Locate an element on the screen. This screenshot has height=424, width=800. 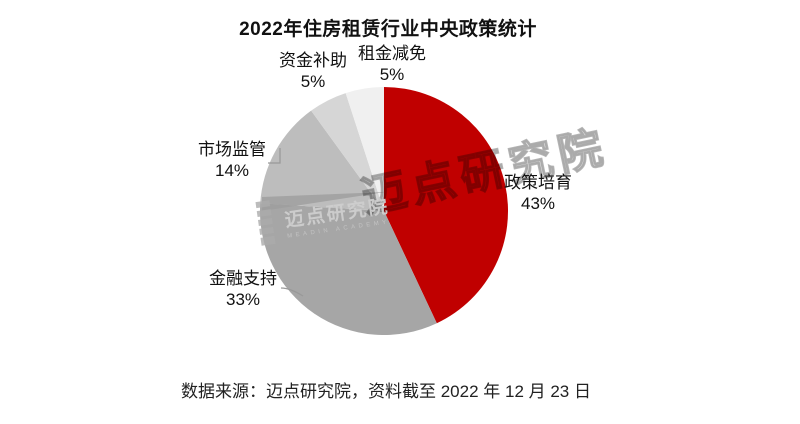
source-note: 数据来源：迈点研究院，资料截至 2022 年 12 月 23 日 is located at coordinates (386, 391).